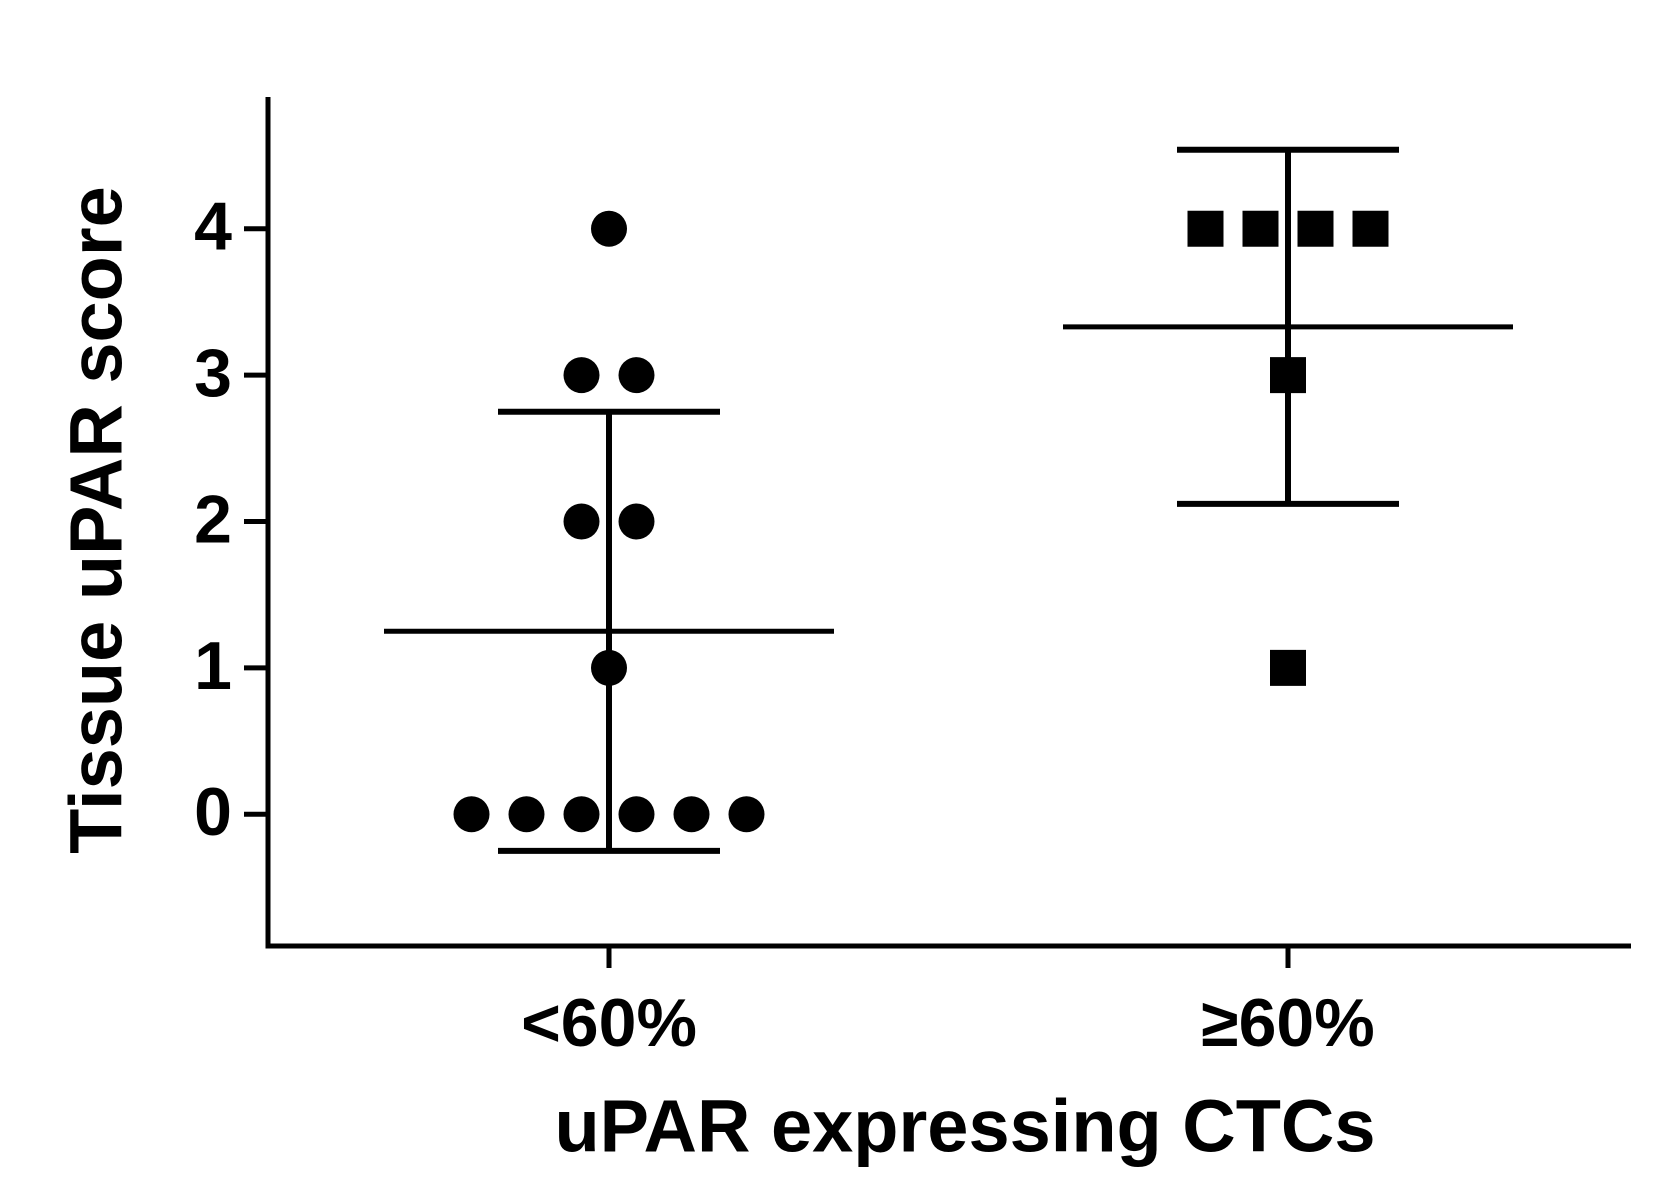 This screenshot has width=1663, height=1200. I want to click on y-tick-label: 3, so click(213, 373).